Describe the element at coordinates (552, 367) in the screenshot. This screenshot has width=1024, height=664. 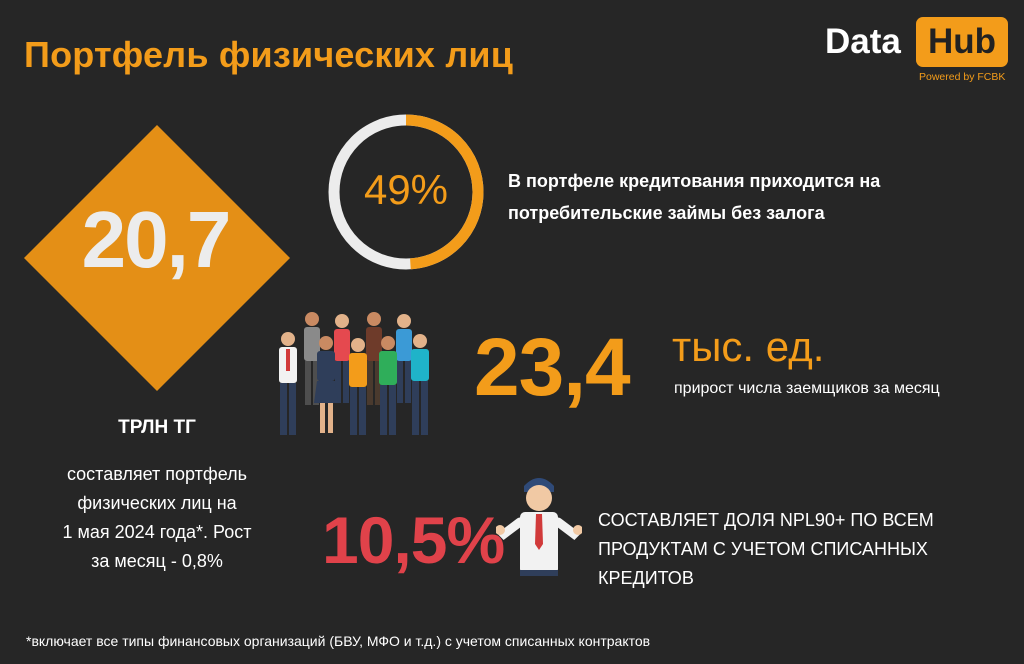
I see `borrowers-growth-value: 23,4` at that location.